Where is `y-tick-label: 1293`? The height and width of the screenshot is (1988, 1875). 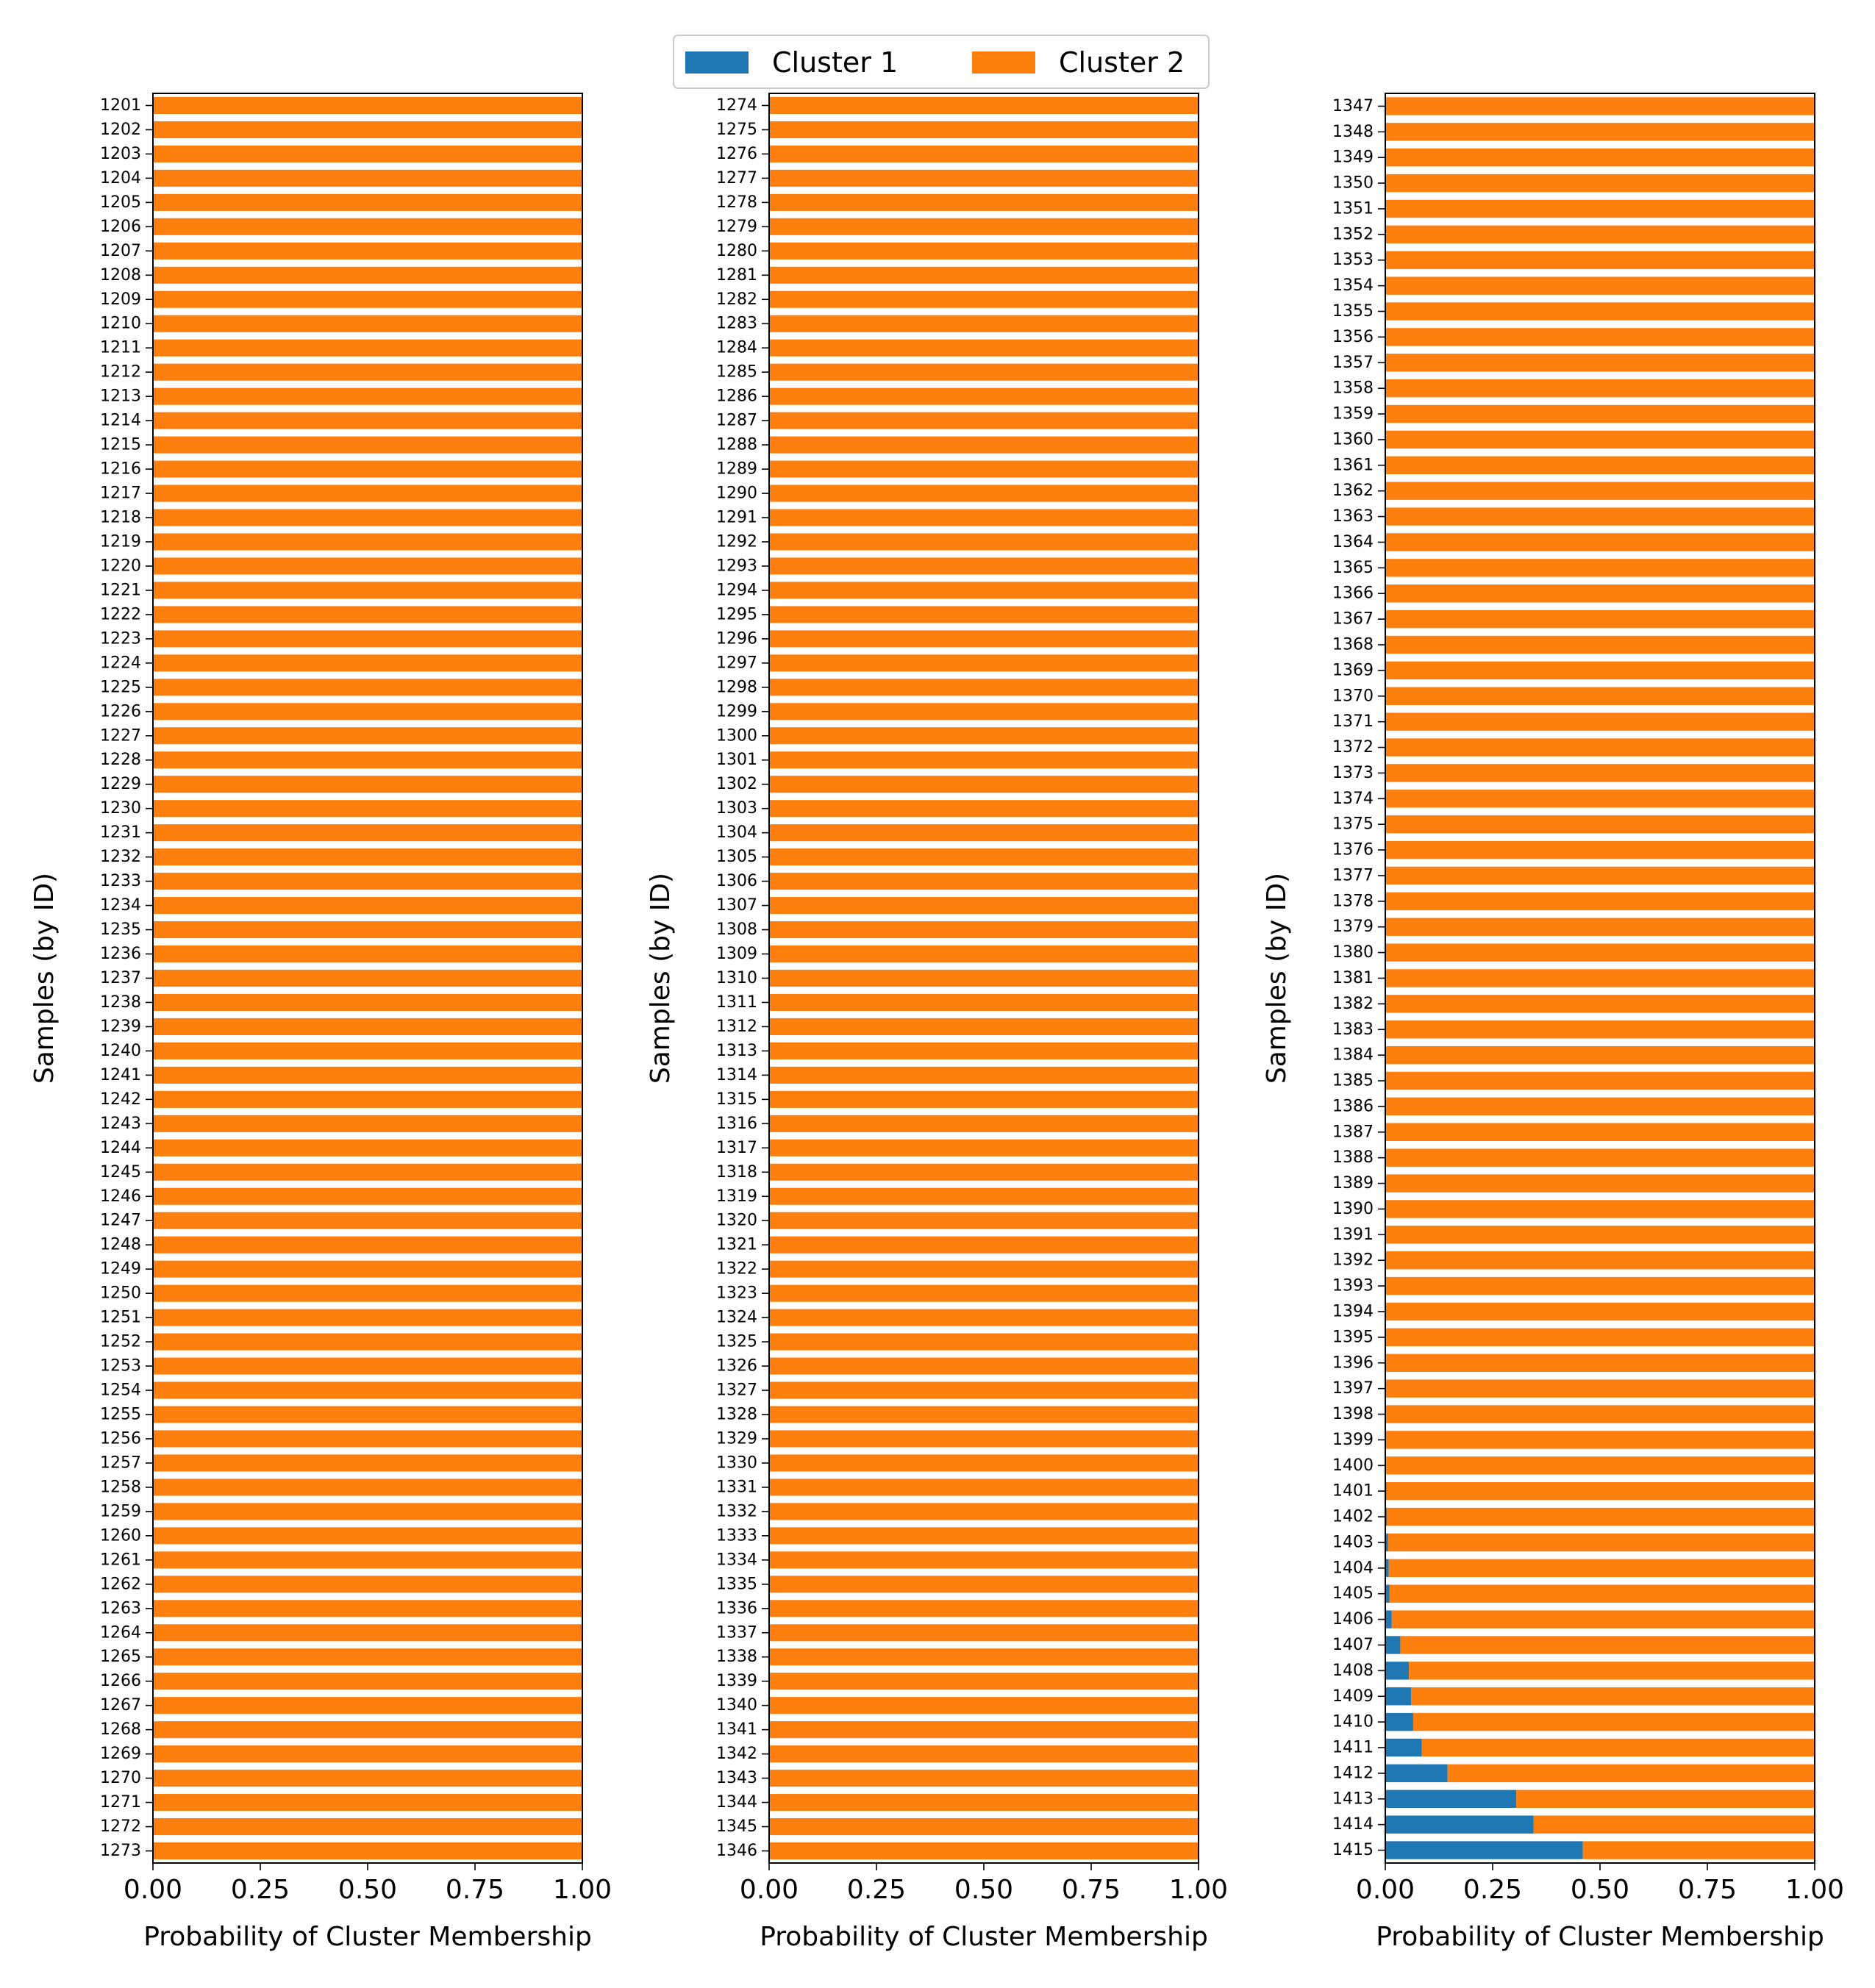
y-tick-label: 1293 is located at coordinates (737, 566).